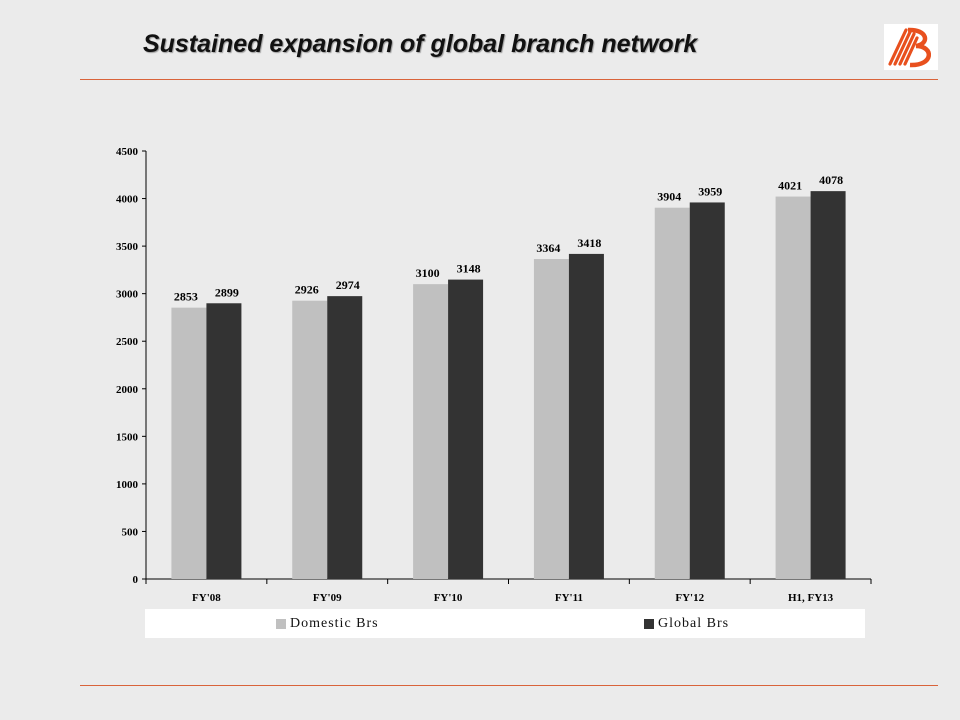 Image resolution: width=960 pixels, height=720 pixels. What do you see at coordinates (127, 200) in the screenshot?
I see `y-tick-label: 4000` at bounding box center [127, 200].